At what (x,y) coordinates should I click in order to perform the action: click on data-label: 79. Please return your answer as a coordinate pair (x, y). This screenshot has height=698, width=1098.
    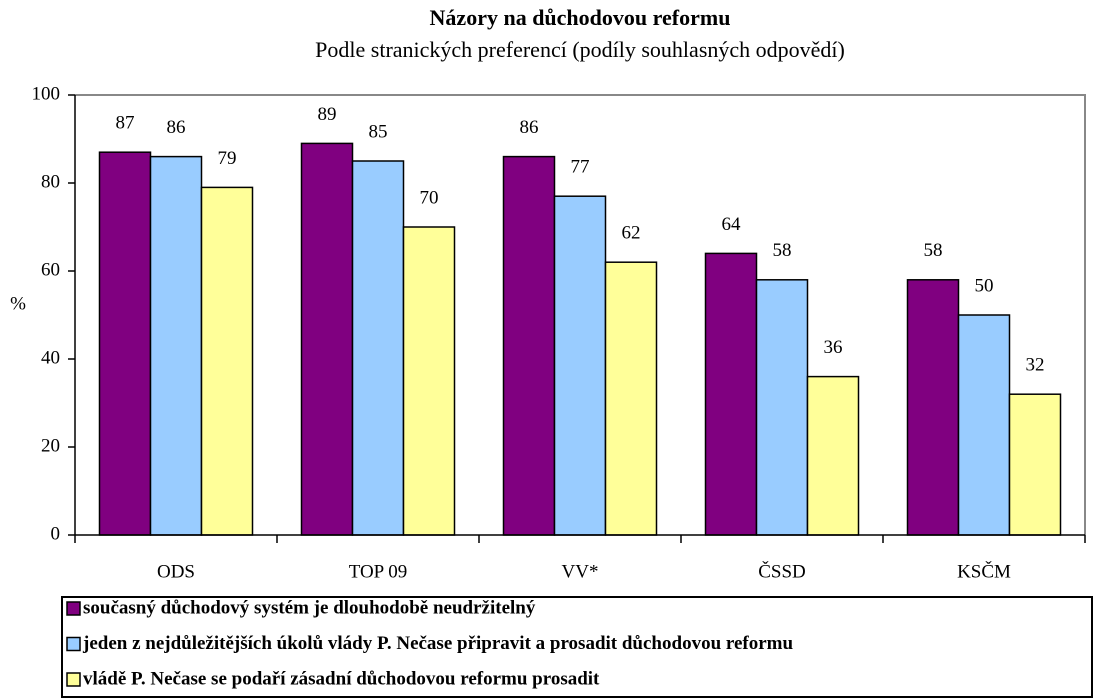
    Looking at the image, I should click on (227, 158).